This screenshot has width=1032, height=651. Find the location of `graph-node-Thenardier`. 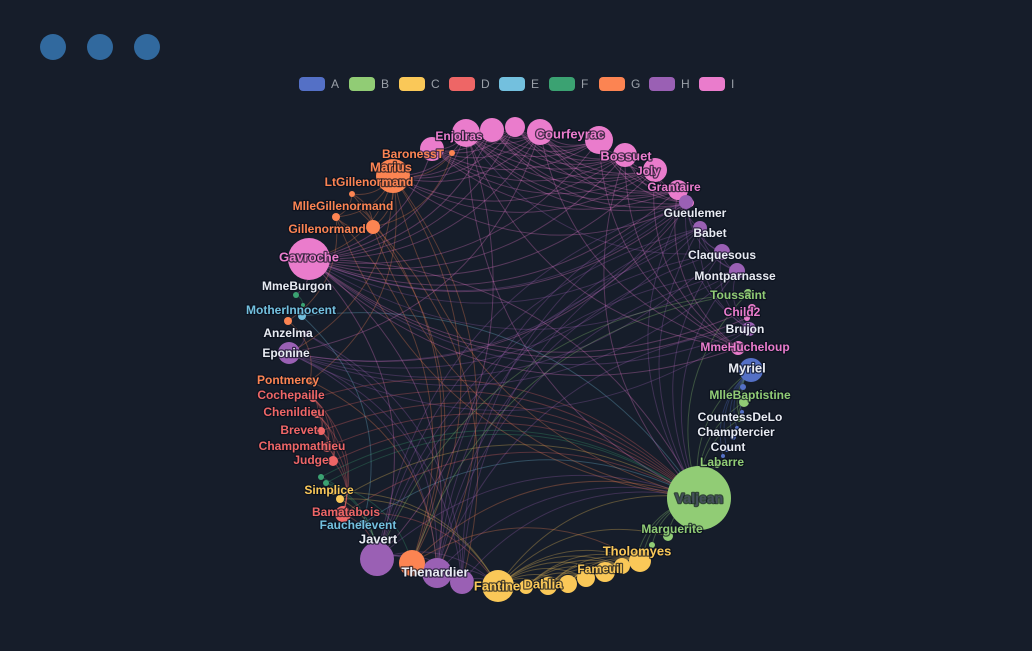

graph-node-Thenardier is located at coordinates (437, 573).